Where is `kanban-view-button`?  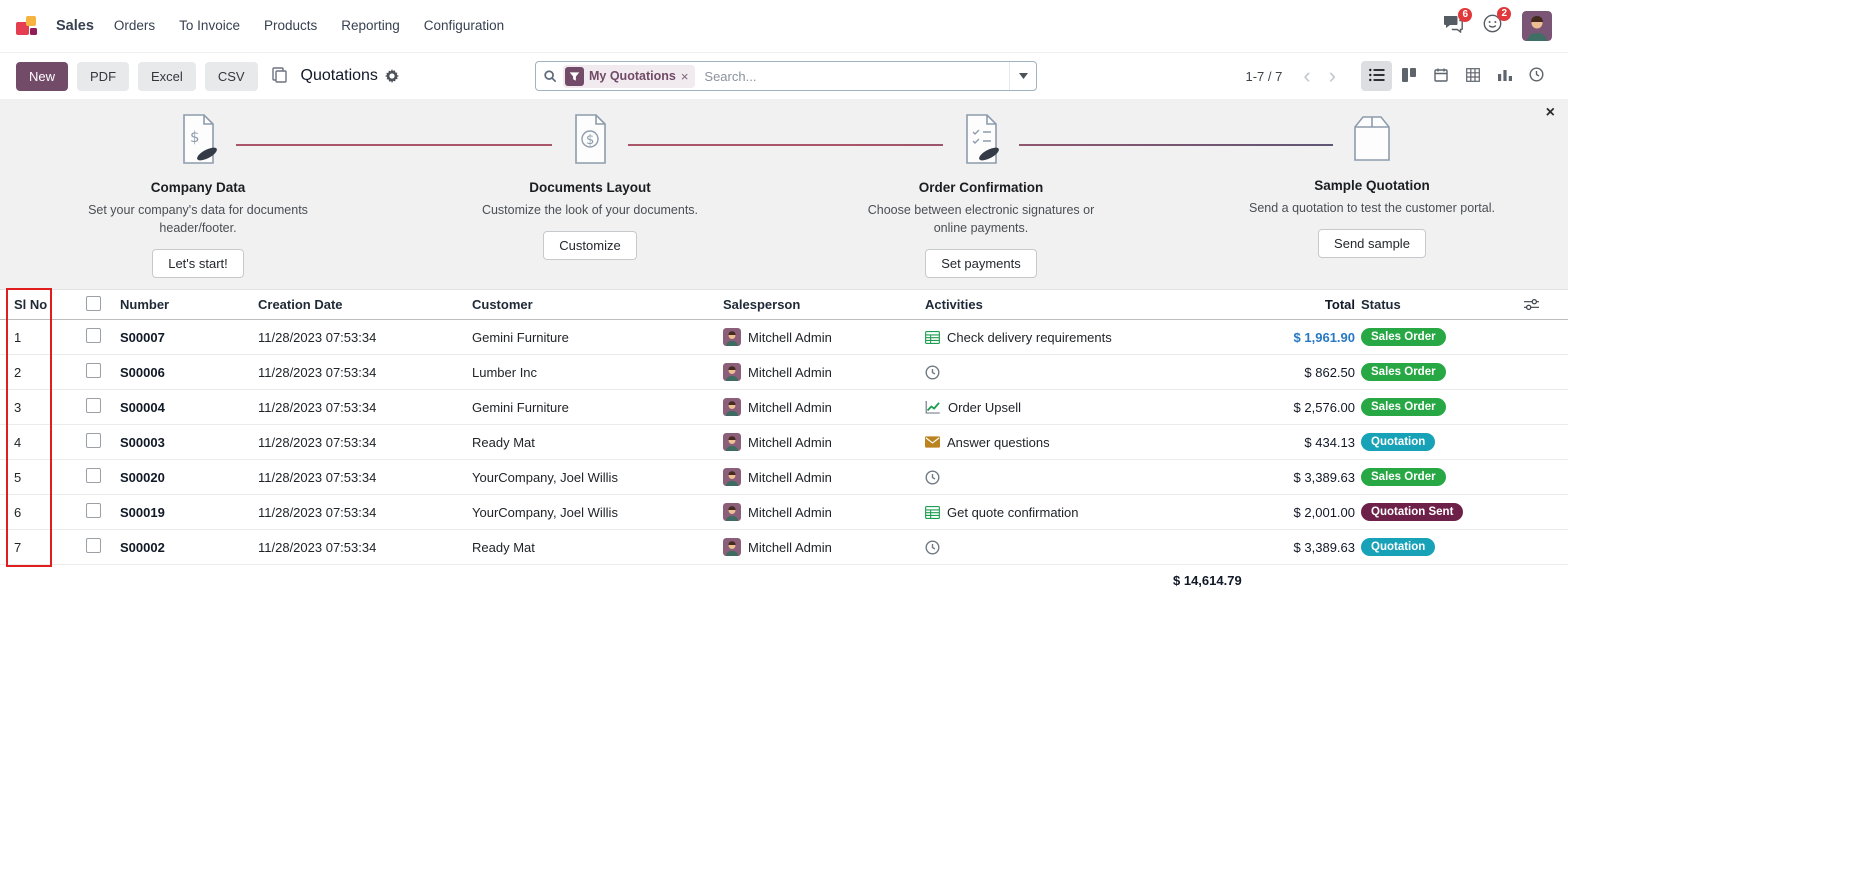 kanban-view-button is located at coordinates (1408, 76).